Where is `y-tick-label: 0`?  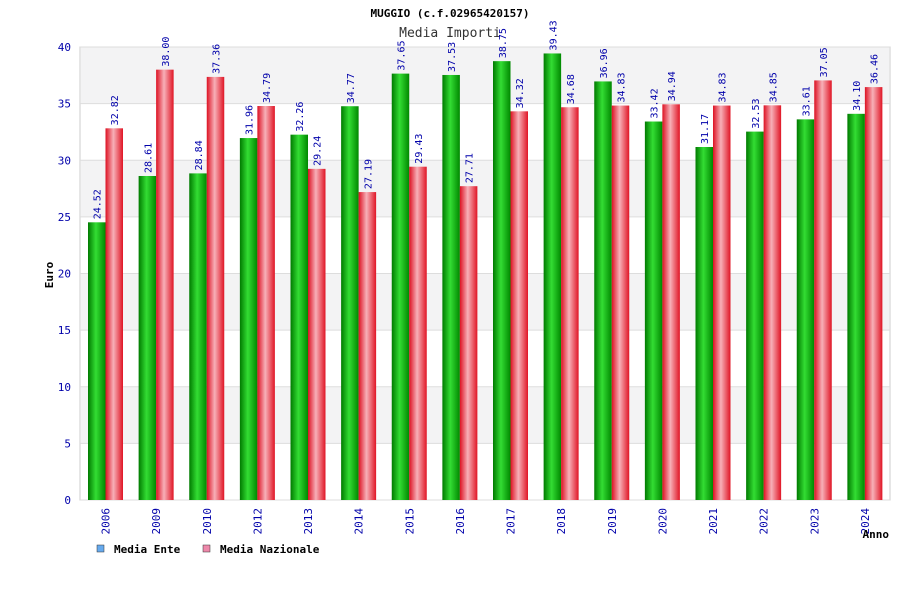 y-tick-label: 0 is located at coordinates (67, 500).